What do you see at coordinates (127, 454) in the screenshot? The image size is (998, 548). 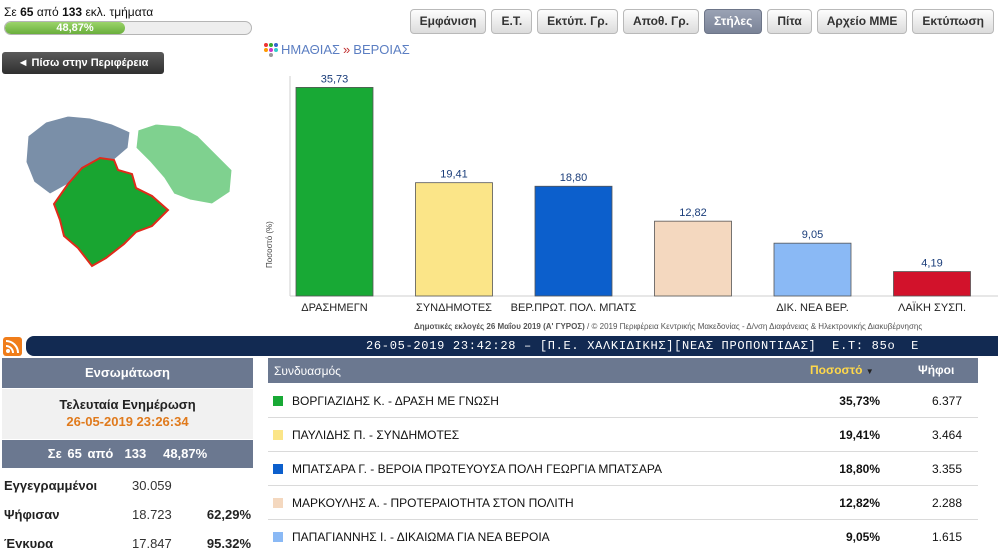 I see `integration-count: Σε 65 από 133 48,87%` at bounding box center [127, 454].